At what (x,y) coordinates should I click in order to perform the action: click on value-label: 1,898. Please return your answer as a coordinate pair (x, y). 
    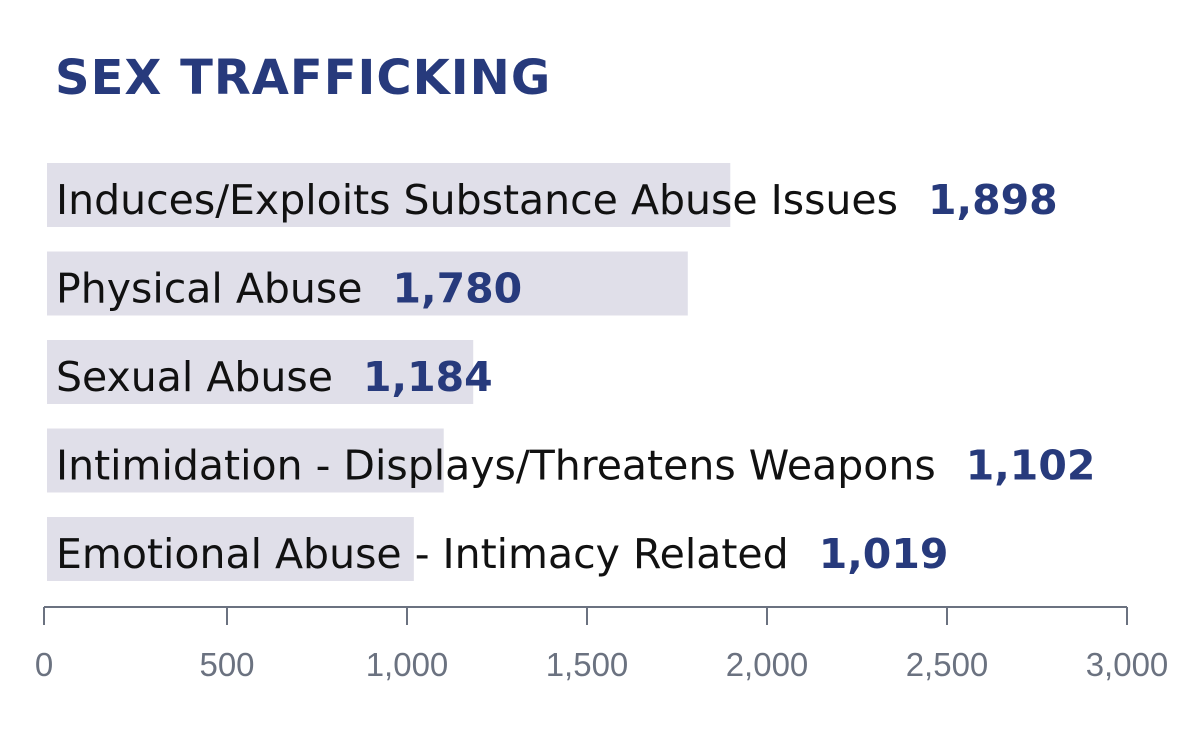
    Looking at the image, I should click on (993, 200).